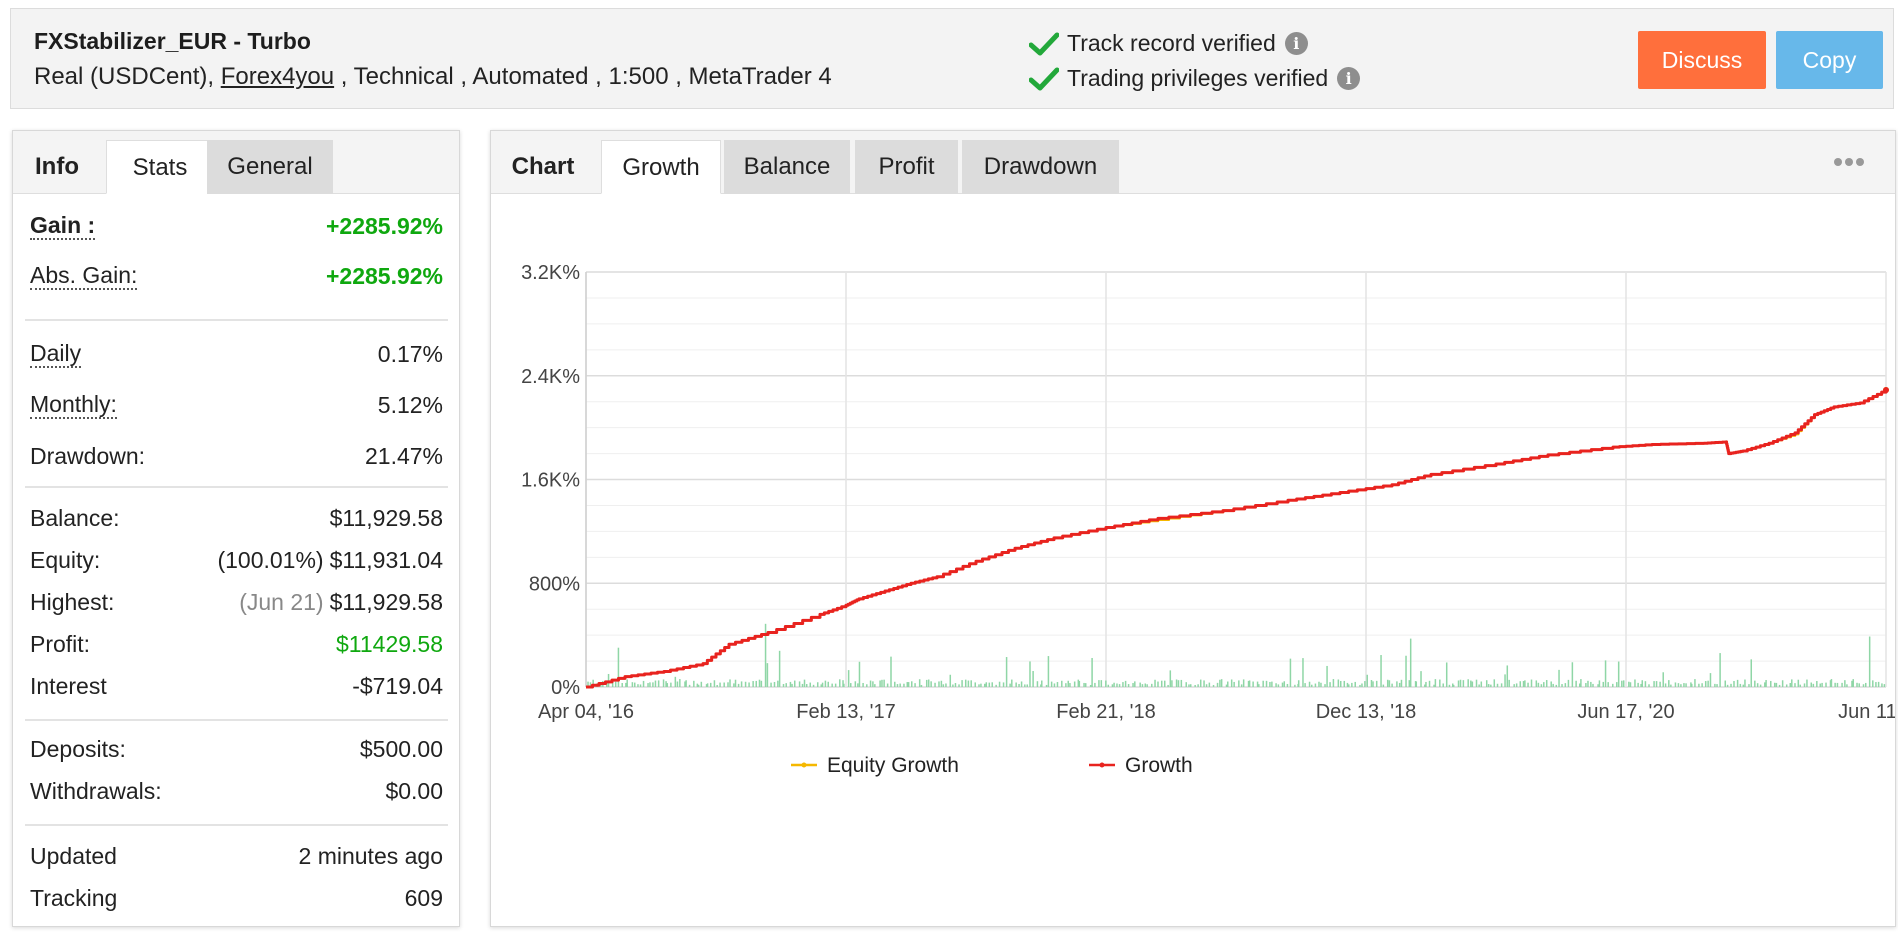  Describe the element at coordinates (875, 765) in the screenshot. I see `legend-item: Equity Growth` at that location.